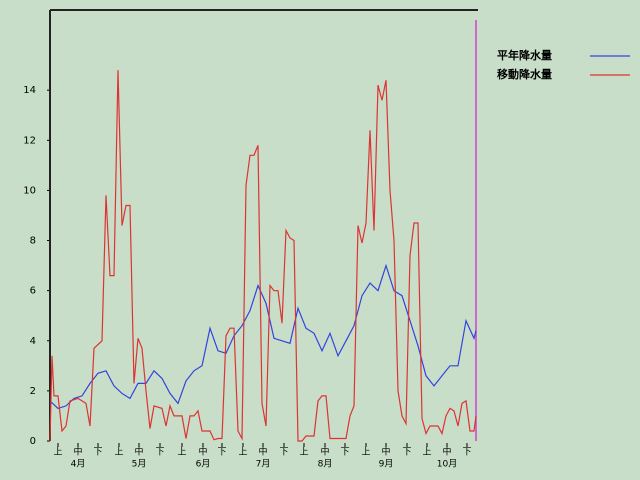 The height and width of the screenshot is (480, 640). What do you see at coordinates (325, 464) in the screenshot?
I see `month-label: 8月` at bounding box center [325, 464].